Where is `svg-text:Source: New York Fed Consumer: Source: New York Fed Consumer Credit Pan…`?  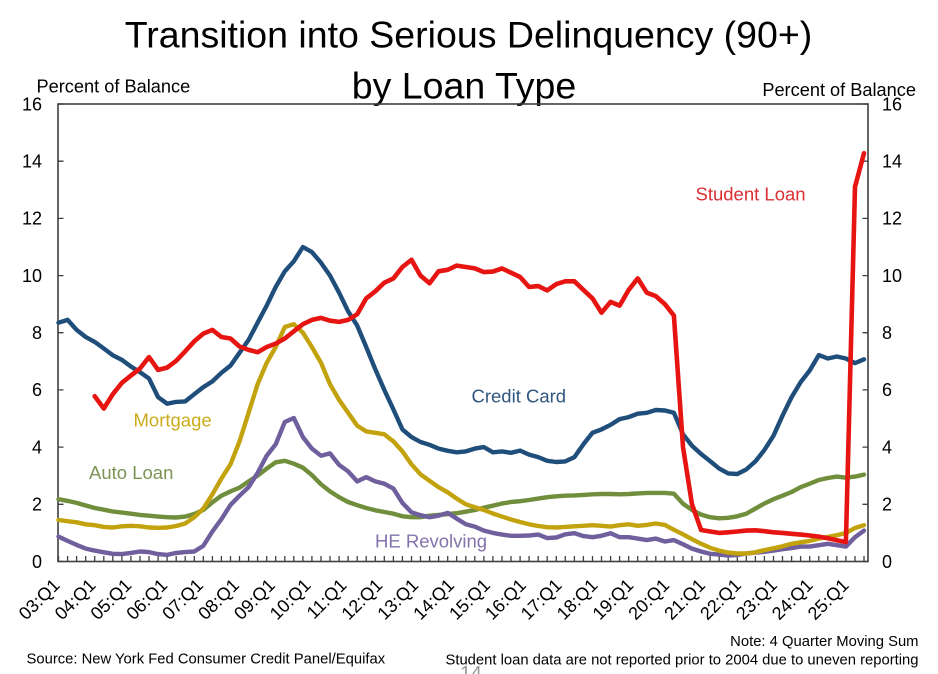
svg-text:Source: New York Fed Consumer: Source: New York Fed Consumer Credit Pan… is located at coordinates (206, 660).